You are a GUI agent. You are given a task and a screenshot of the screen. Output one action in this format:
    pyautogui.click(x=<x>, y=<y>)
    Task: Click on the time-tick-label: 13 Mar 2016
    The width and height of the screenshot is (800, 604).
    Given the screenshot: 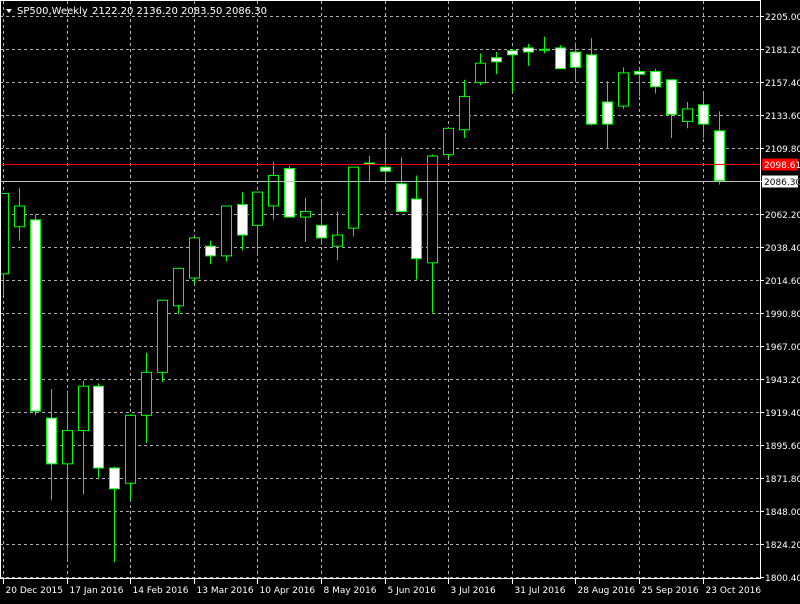 What is the action you would take?
    pyautogui.click(x=225, y=591)
    